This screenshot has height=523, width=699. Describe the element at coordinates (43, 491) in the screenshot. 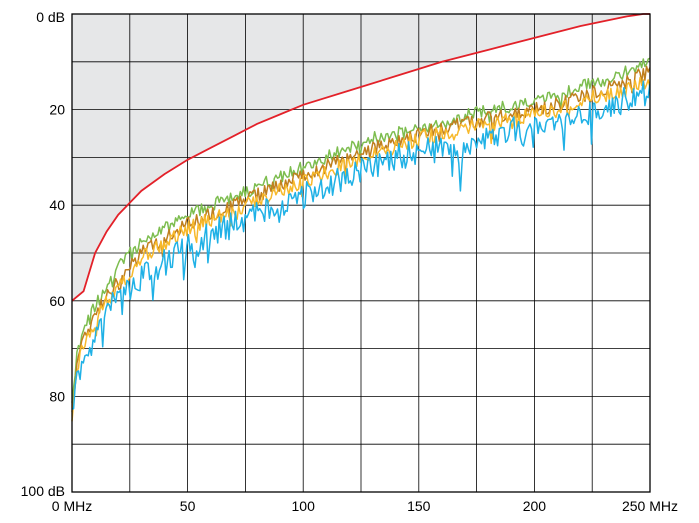

I see `y-tick-label: 100 dB` at that location.